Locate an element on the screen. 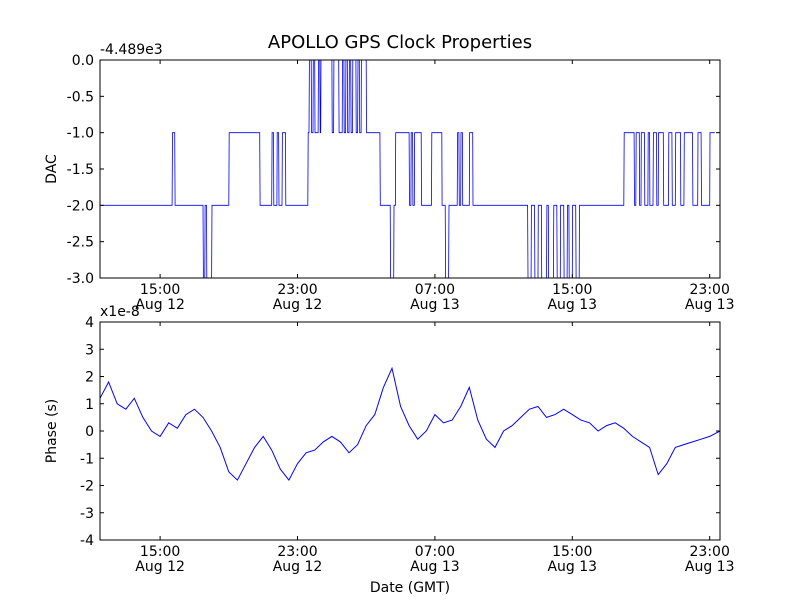  y-tick-label: 4 is located at coordinates (89, 323).